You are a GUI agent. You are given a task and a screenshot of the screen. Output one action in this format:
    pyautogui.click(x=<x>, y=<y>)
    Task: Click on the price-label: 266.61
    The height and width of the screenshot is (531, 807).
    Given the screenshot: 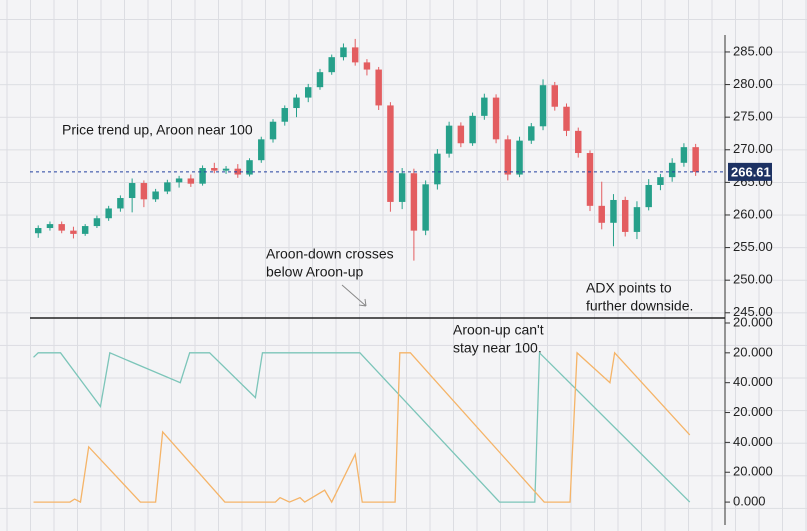 What is the action you would take?
    pyautogui.click(x=751, y=171)
    